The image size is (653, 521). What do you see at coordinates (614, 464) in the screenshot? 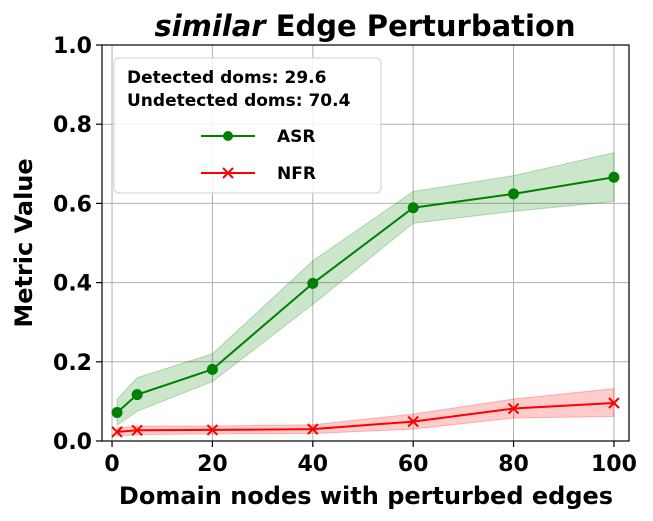
I see `x-tick-label: 100` at bounding box center [614, 464].